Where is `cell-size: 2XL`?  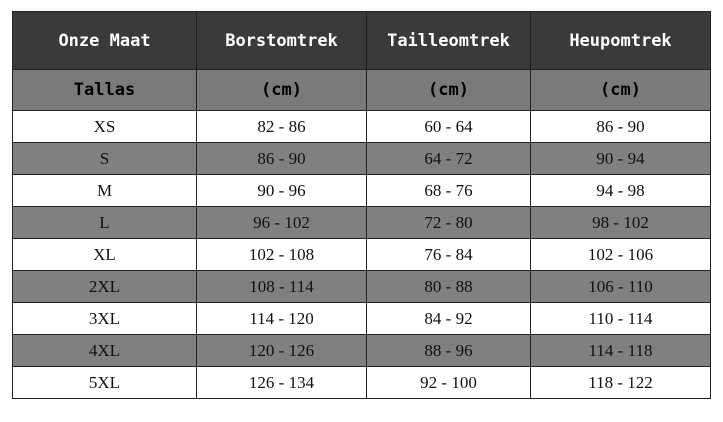 cell-size: 2XL is located at coordinates (104, 286).